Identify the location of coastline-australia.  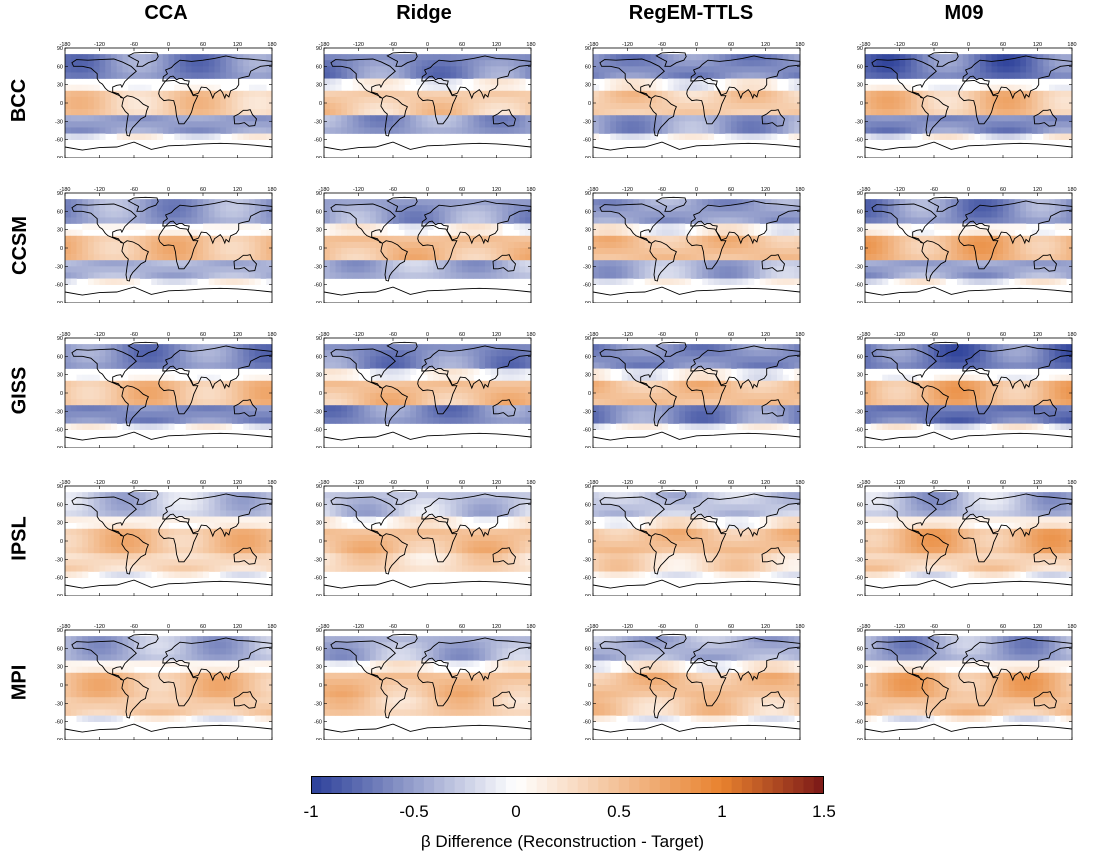
(245, 408).